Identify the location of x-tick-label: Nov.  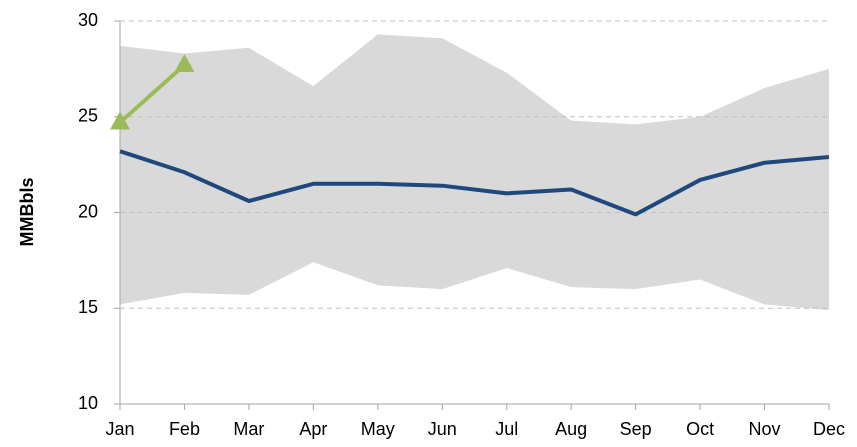
(765, 429).